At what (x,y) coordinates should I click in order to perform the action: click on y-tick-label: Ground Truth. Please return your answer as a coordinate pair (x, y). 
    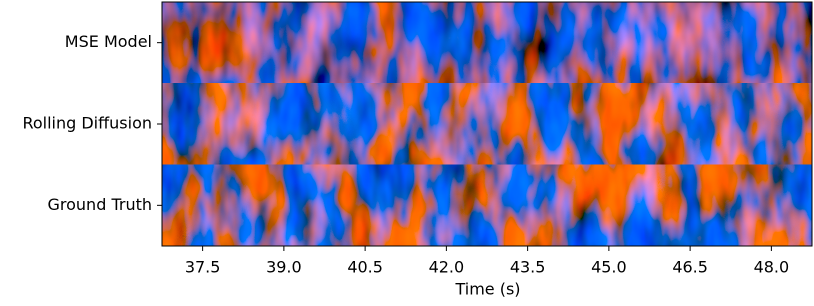
    Looking at the image, I should click on (100, 204).